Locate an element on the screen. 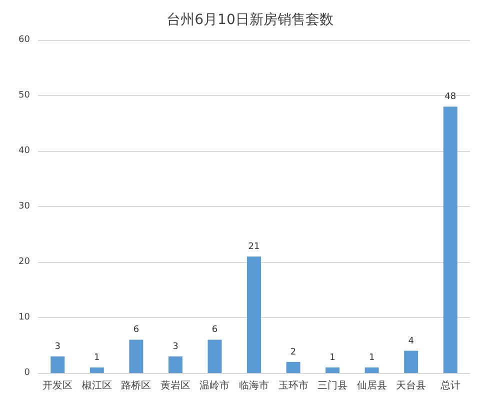 This screenshot has width=500, height=399. x-tick-label: 玉环市 is located at coordinates (293, 386).